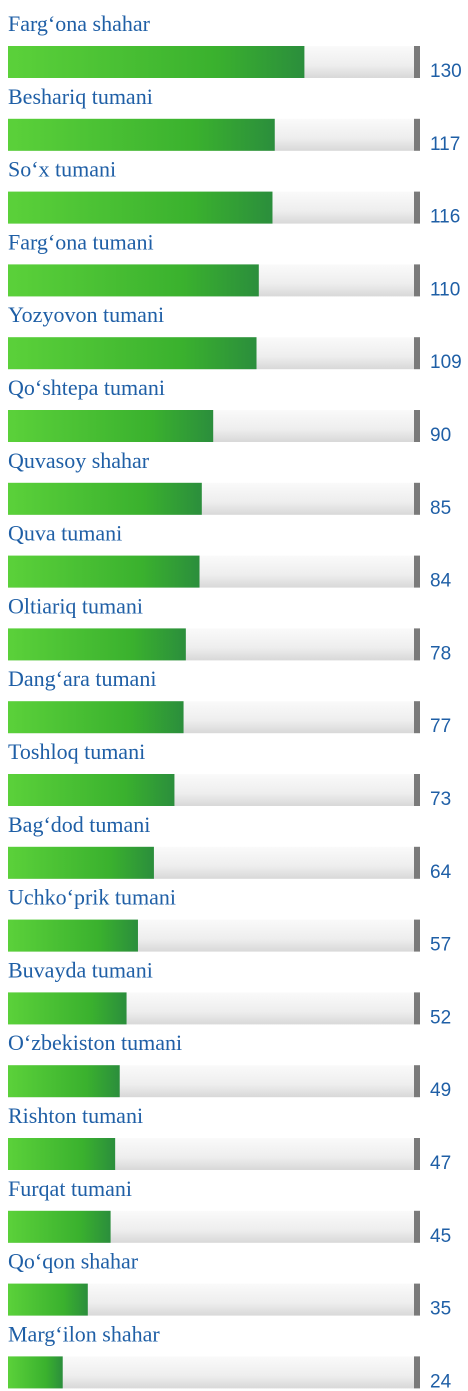  Describe the element at coordinates (70, 1188) in the screenshot. I see `category-label: Furqat tumani` at that location.